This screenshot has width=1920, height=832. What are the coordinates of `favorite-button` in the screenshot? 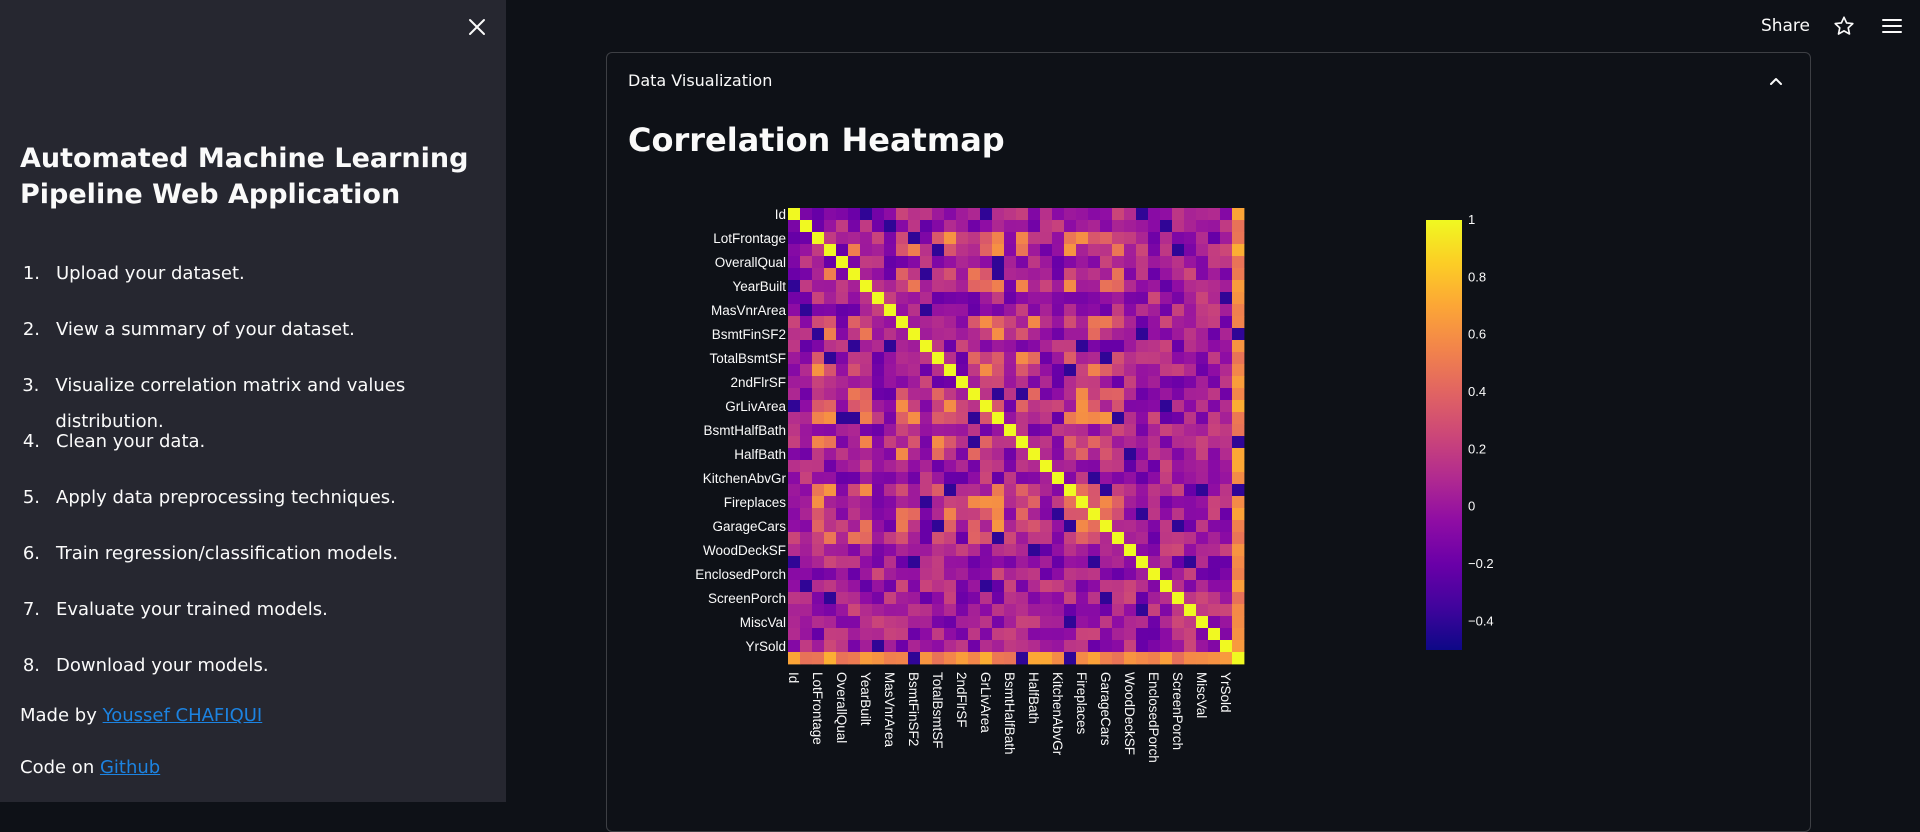 It's located at (1844, 26).